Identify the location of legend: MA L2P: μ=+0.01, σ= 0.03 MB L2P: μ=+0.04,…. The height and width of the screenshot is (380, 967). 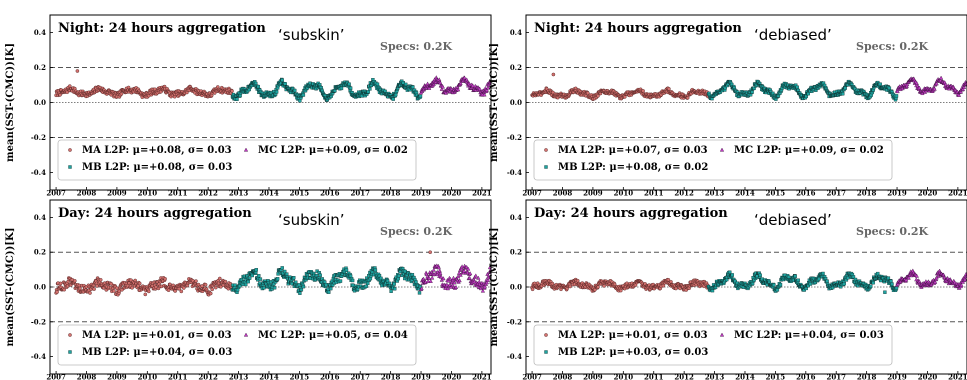
(237, 345).